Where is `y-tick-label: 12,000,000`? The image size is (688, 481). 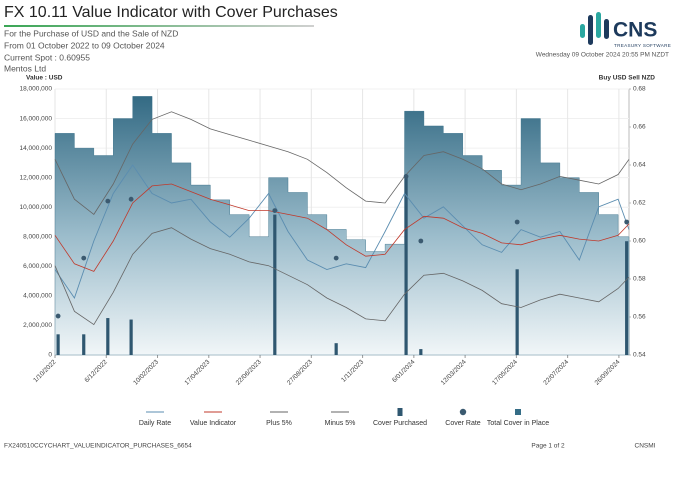 y-tick-label: 12,000,000 is located at coordinates (35, 177).